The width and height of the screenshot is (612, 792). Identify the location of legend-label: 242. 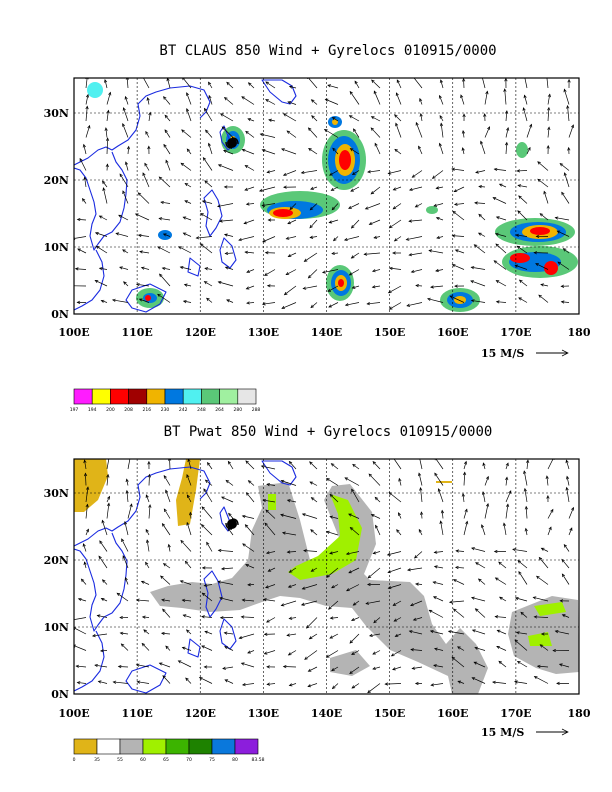
(183, 410).